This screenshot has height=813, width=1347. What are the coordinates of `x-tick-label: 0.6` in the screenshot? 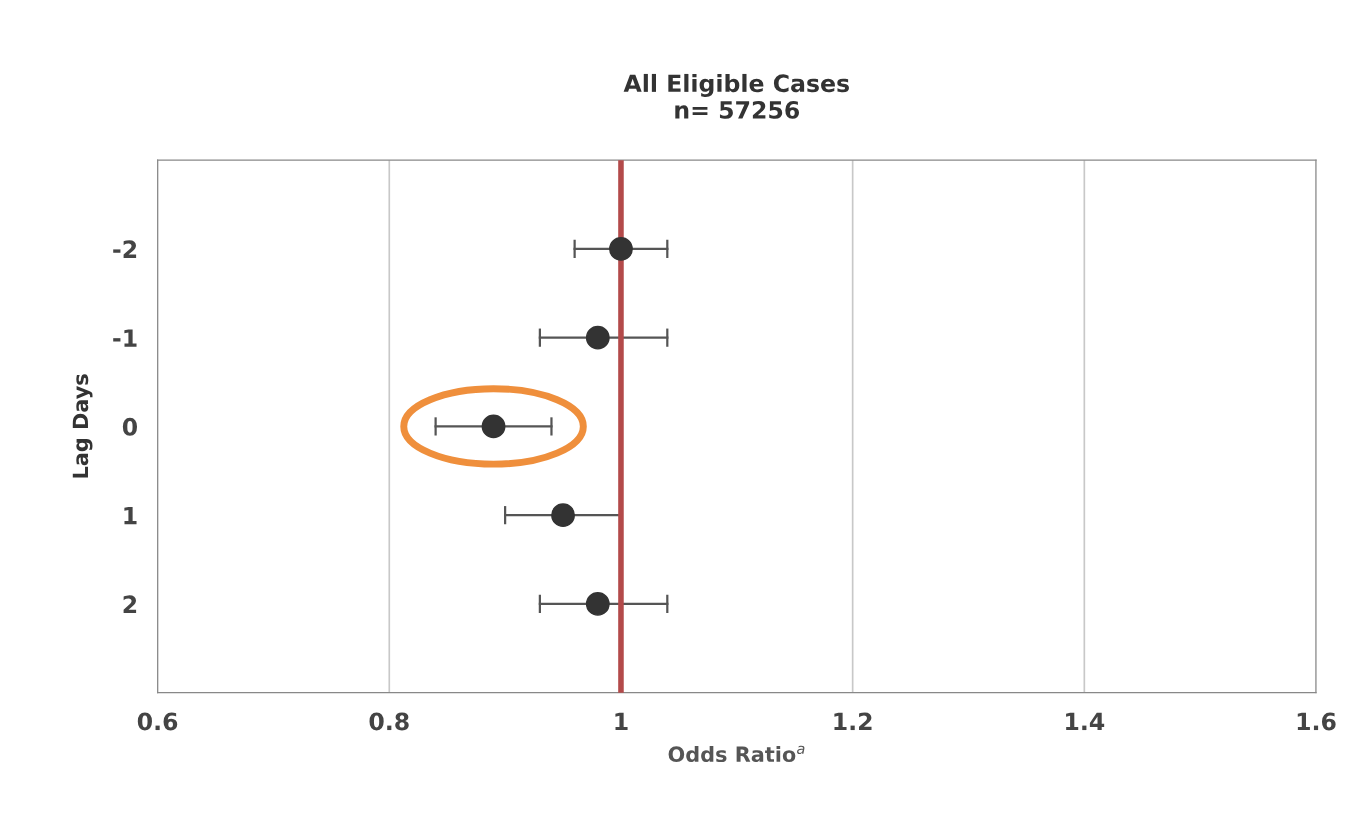 It's located at (157, 721).